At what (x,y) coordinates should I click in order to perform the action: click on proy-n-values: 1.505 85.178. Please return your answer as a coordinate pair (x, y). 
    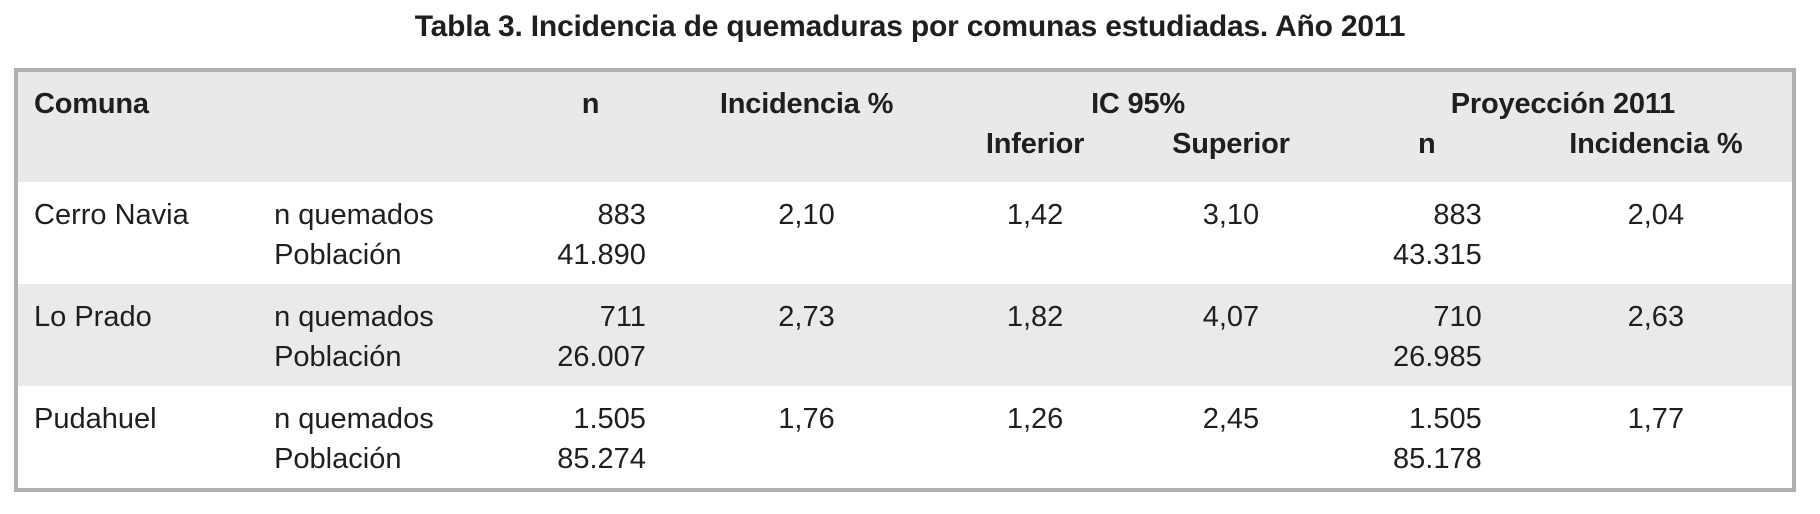
    Looking at the image, I should click on (1437, 439).